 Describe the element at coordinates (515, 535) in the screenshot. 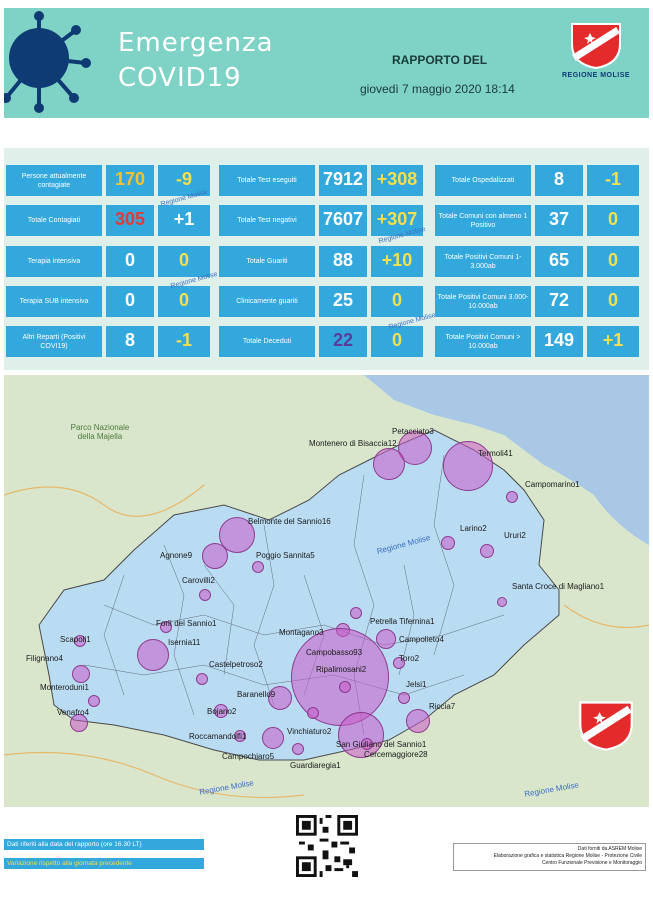

I see `town-label: Ururi2` at that location.